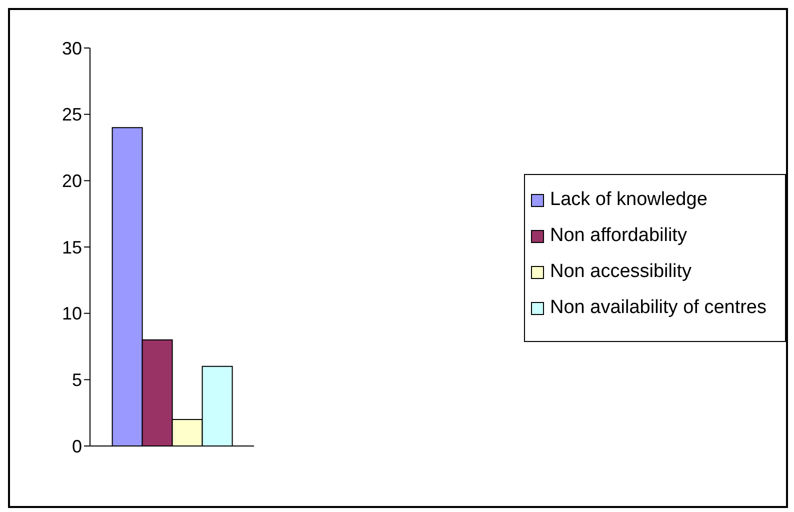  I want to click on y-tick-label: 5, so click(77, 380).